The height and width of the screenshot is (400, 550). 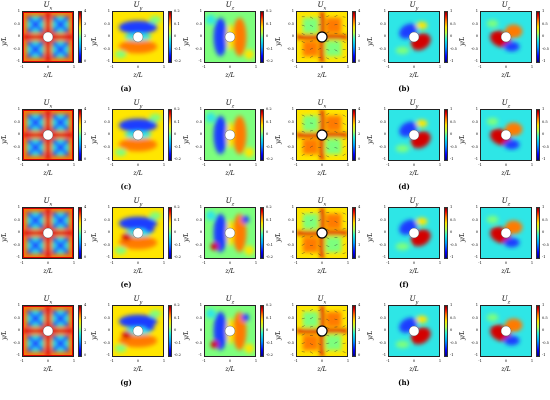 I want to click on subfigure-caption: (a), so click(x=126, y=88).